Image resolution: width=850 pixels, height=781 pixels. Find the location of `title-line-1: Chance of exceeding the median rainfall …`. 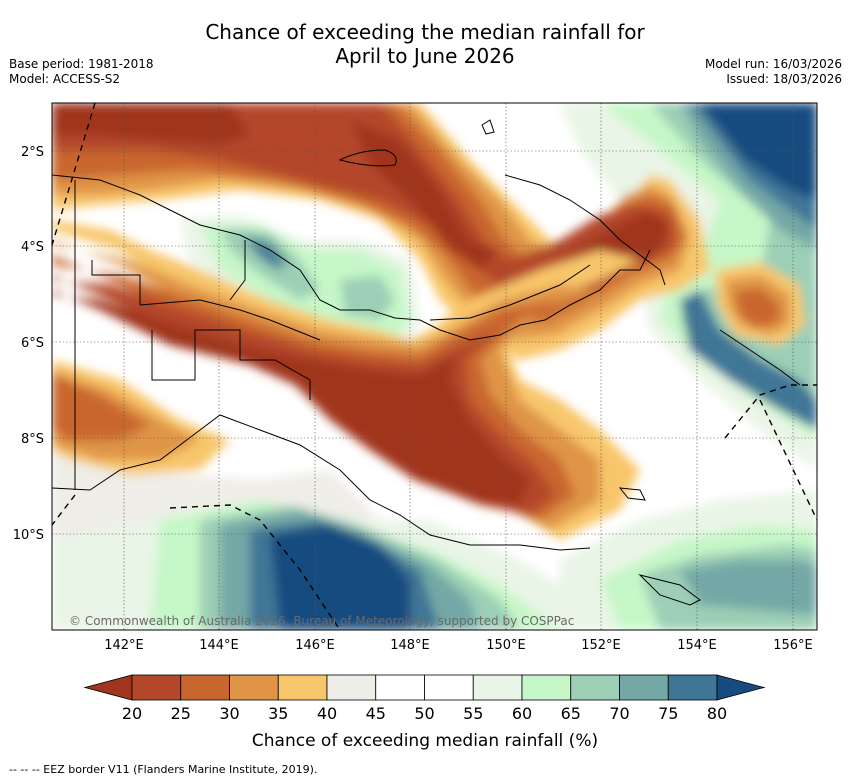

title-line-1: Chance of exceeding the median rainfall … is located at coordinates (425, 32).